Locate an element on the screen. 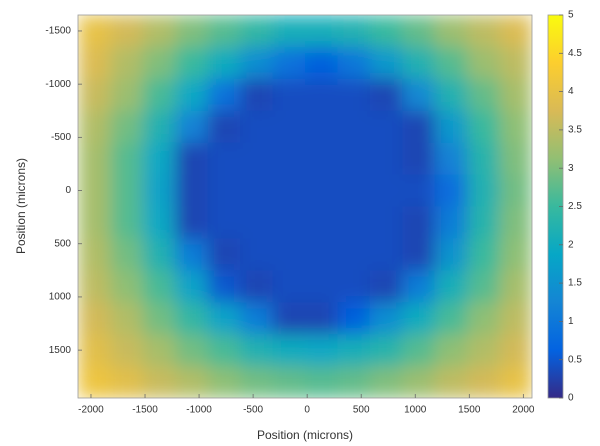 The image size is (600, 446). colorbar-tick-label: 3 is located at coordinates (571, 168).